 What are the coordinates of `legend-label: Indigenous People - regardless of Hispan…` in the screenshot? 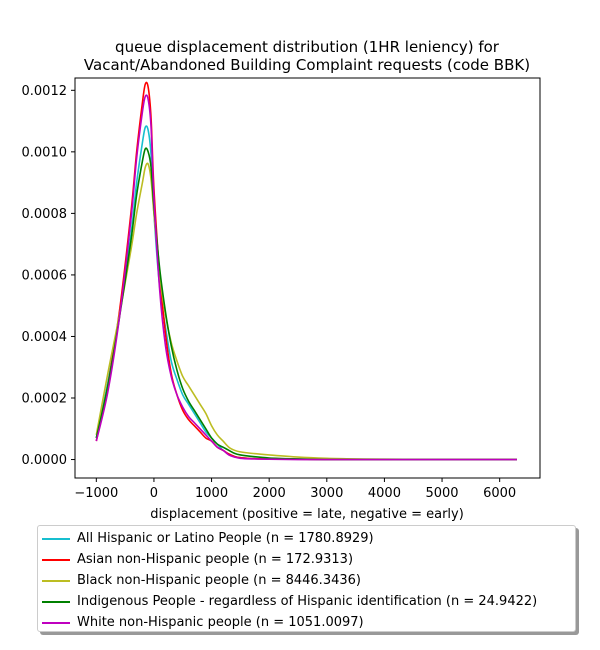 It's located at (307, 601).